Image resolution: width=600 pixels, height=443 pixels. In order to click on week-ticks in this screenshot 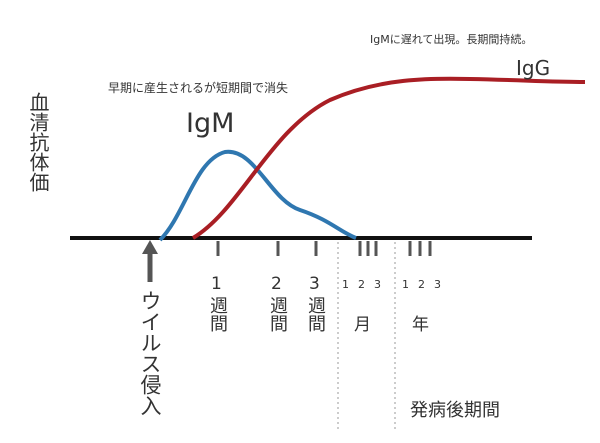, I will do `click(324, 248)`.